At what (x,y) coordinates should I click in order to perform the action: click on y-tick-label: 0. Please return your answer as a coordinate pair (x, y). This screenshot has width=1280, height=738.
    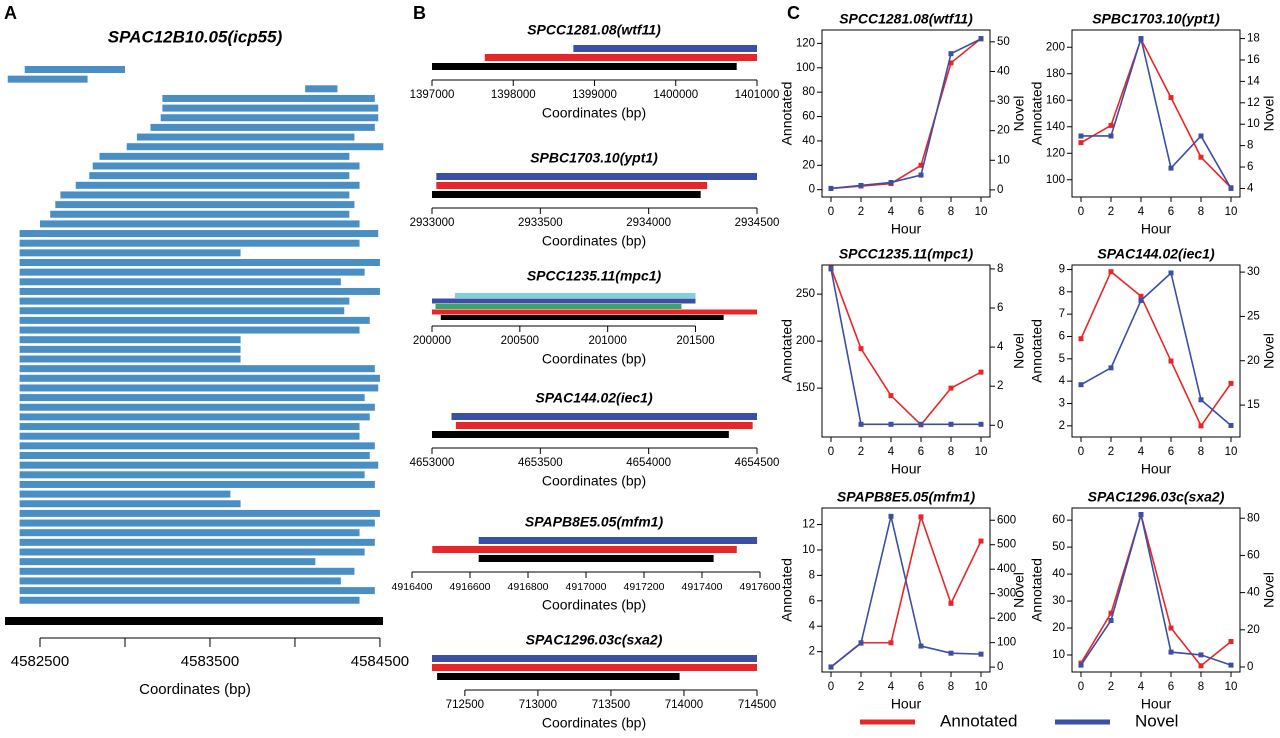
    Looking at the image, I should click on (812, 190).